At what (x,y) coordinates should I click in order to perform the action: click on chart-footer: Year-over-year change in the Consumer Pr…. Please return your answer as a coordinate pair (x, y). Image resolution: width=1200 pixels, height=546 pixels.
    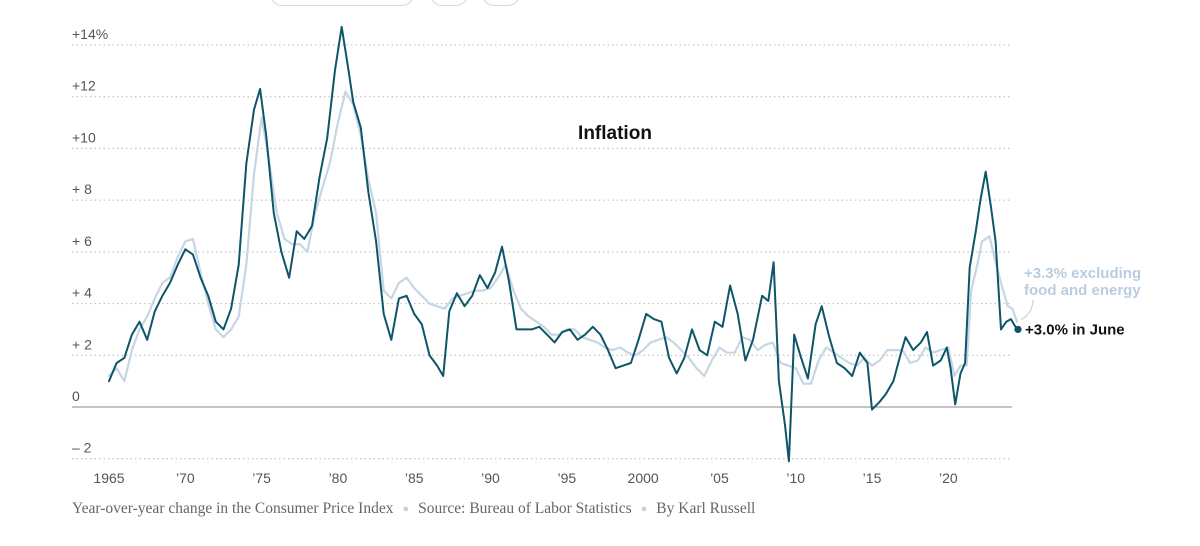
    Looking at the image, I should click on (413, 509).